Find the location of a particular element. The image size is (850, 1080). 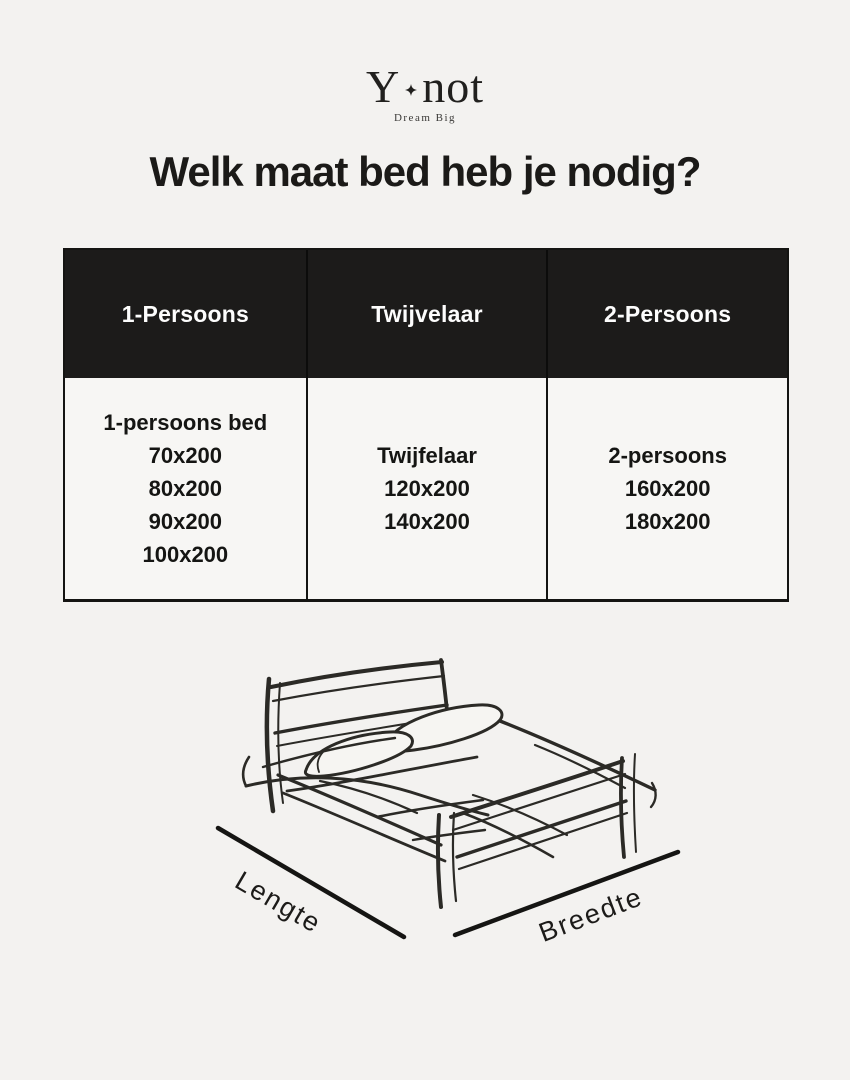

table-header-2persoons: 2-Persoons is located at coordinates (666, 314).